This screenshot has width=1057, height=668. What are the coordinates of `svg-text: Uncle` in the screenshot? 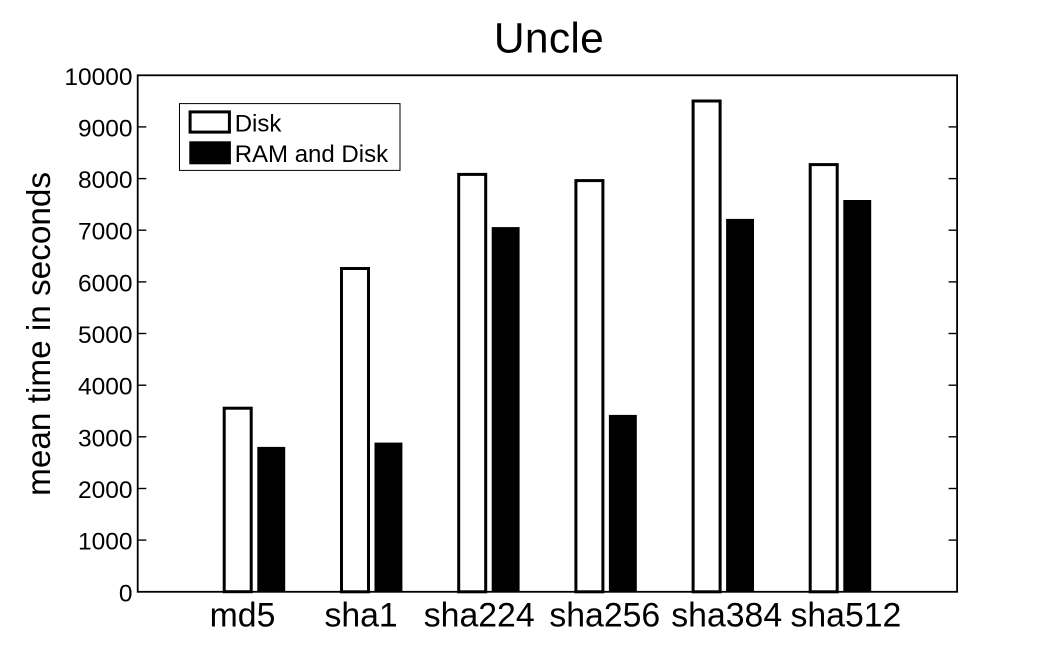 It's located at (549, 39).